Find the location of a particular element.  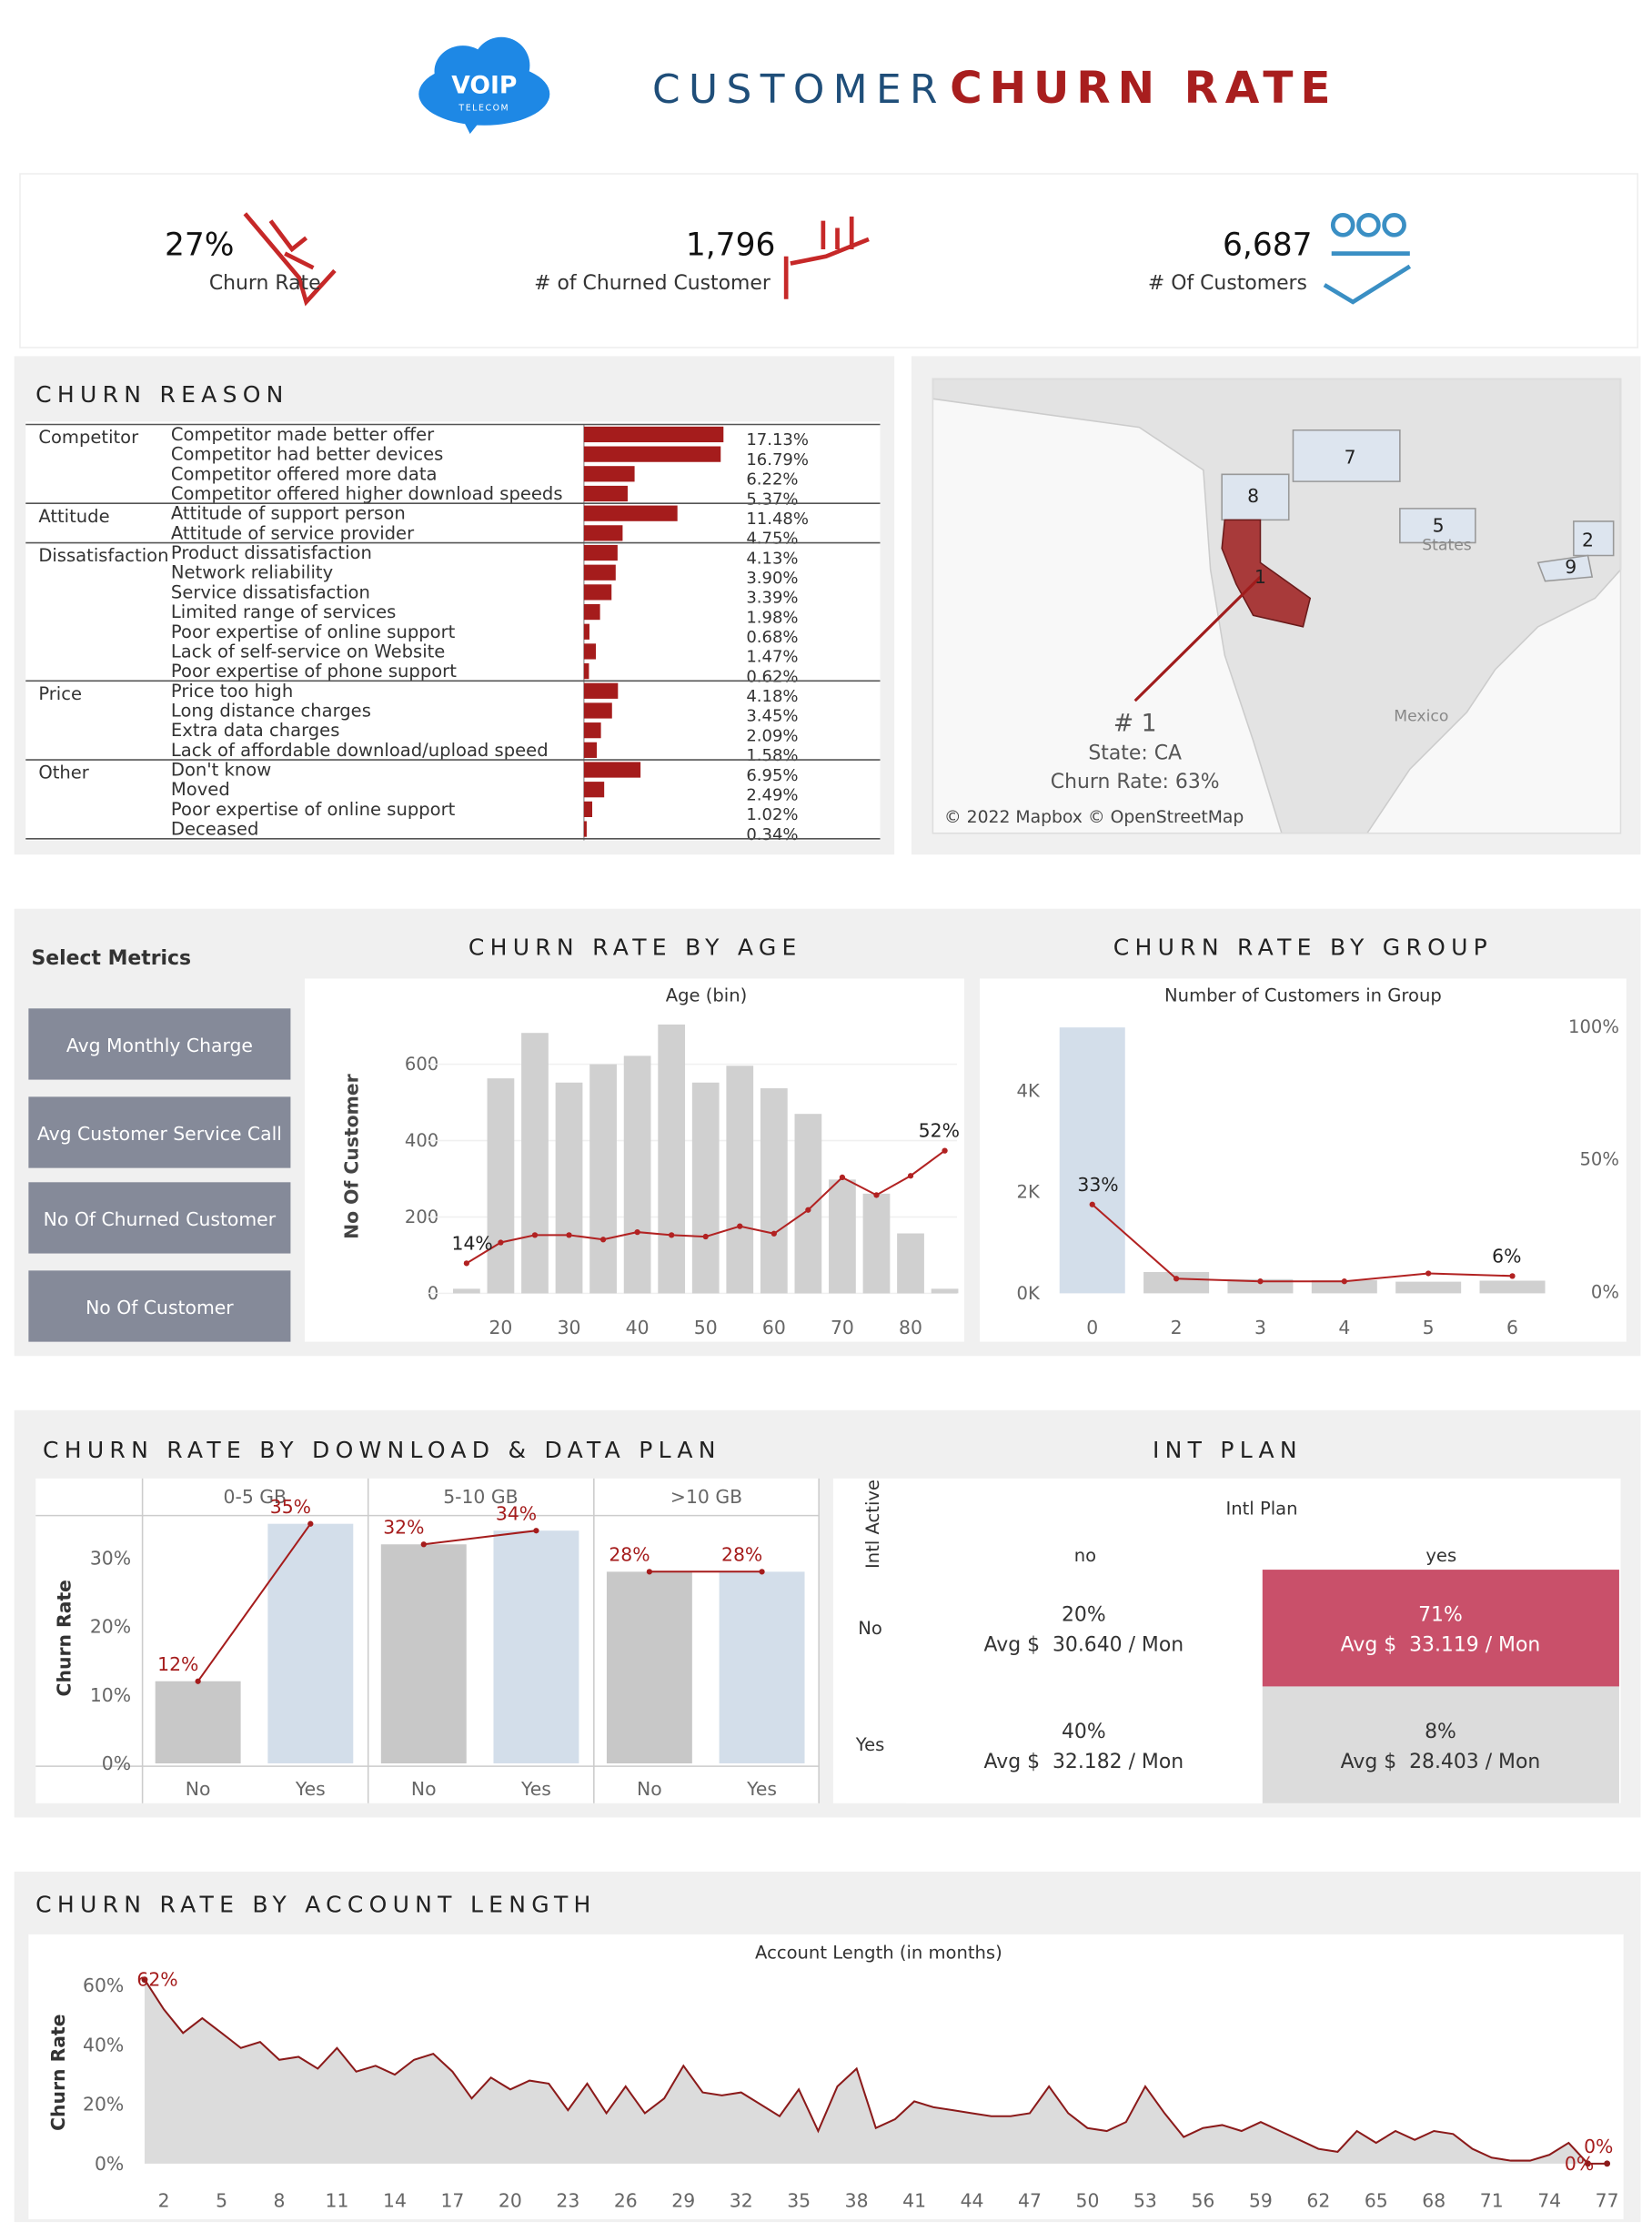

x-tick-label: 2 is located at coordinates (1177, 1327).